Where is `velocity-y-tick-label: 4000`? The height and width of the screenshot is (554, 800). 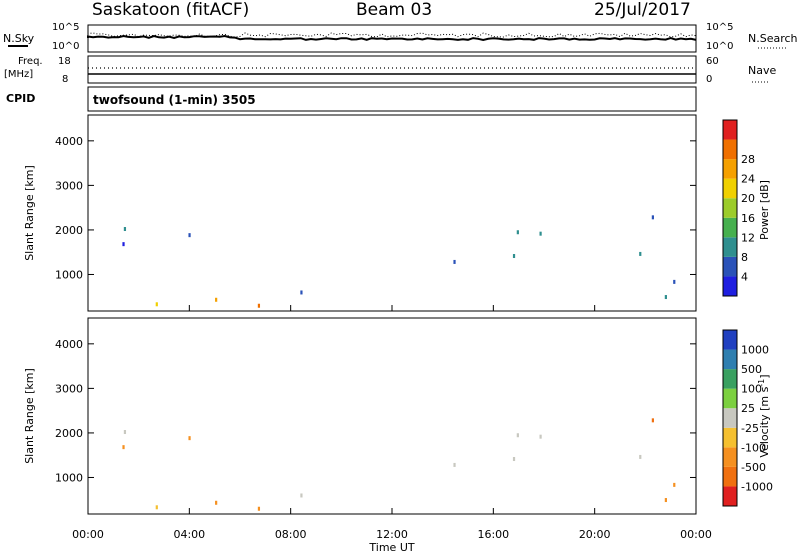
velocity-y-tick-label: 4000 is located at coordinates (69, 344).